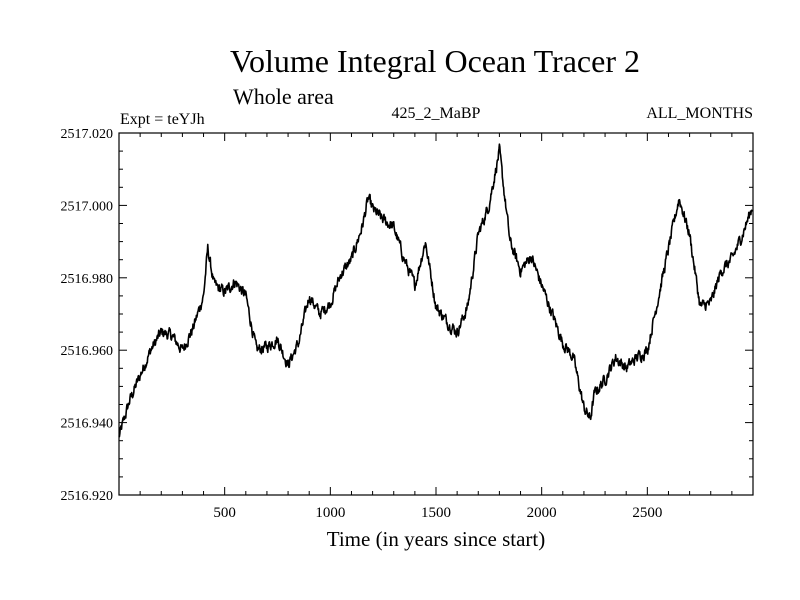 This screenshot has height=600, width=800. Describe the element at coordinates (162, 119) in the screenshot. I see `experiment-label: Expt = teYJh` at that location.